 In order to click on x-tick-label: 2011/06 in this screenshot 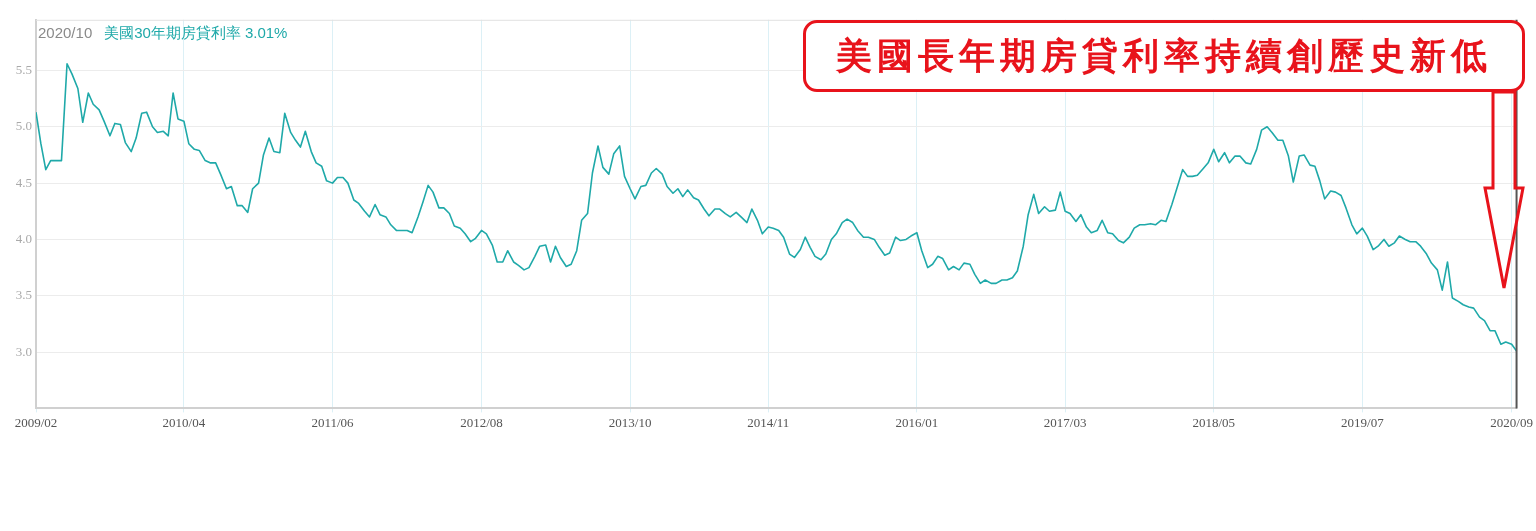, I will do `click(333, 422)`.